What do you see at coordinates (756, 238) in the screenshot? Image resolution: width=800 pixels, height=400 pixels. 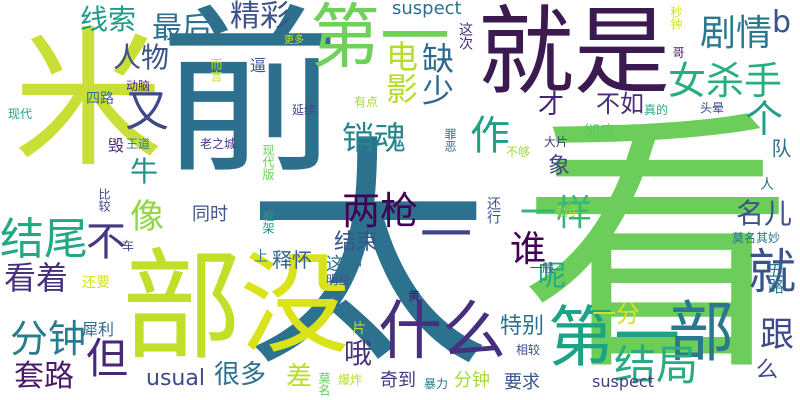 I see `word-mominqimiao: 莫名其妙` at bounding box center [756, 238].